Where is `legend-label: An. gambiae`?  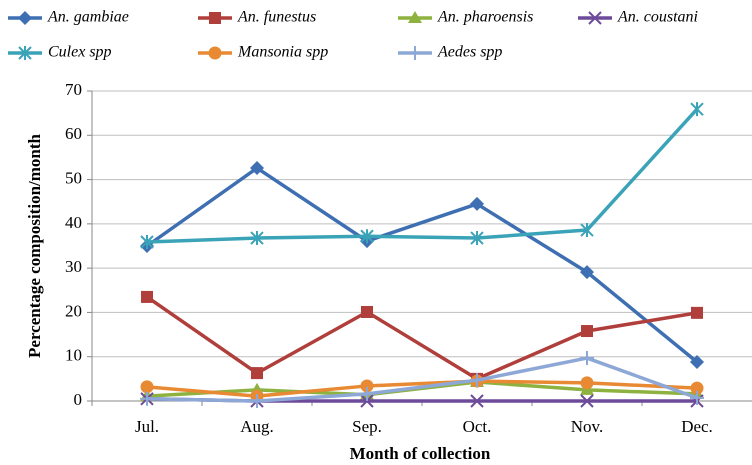
legend-label: An. gambiae is located at coordinates (88, 17).